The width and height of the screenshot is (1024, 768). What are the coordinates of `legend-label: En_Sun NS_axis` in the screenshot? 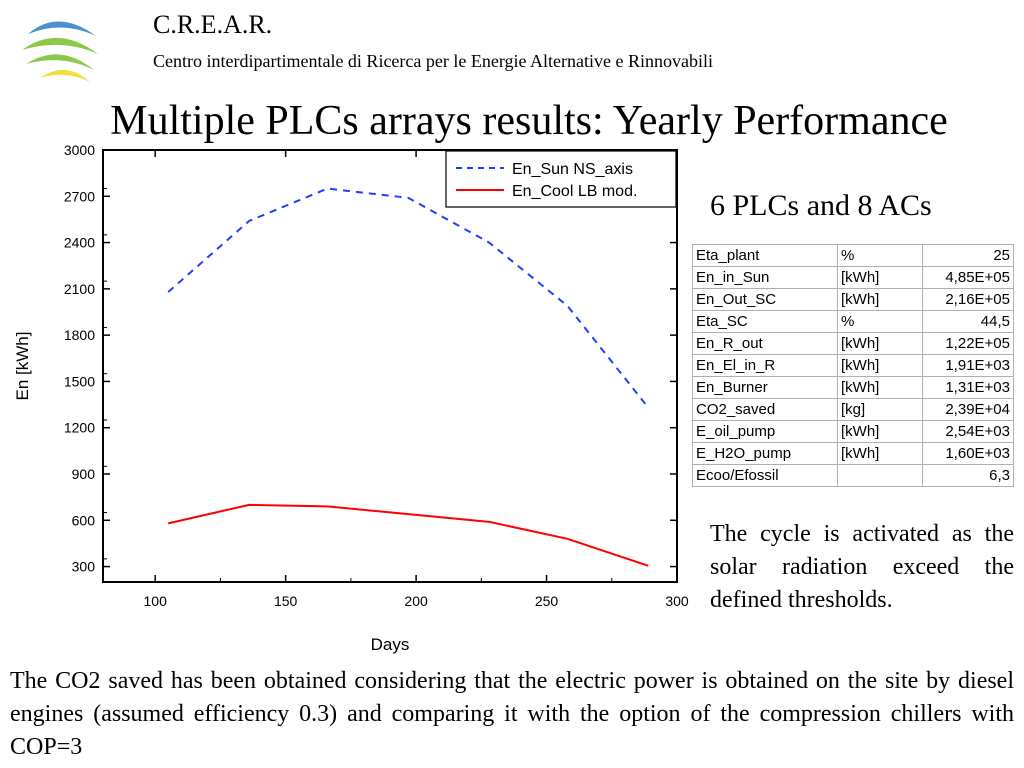 It's located at (572, 169).